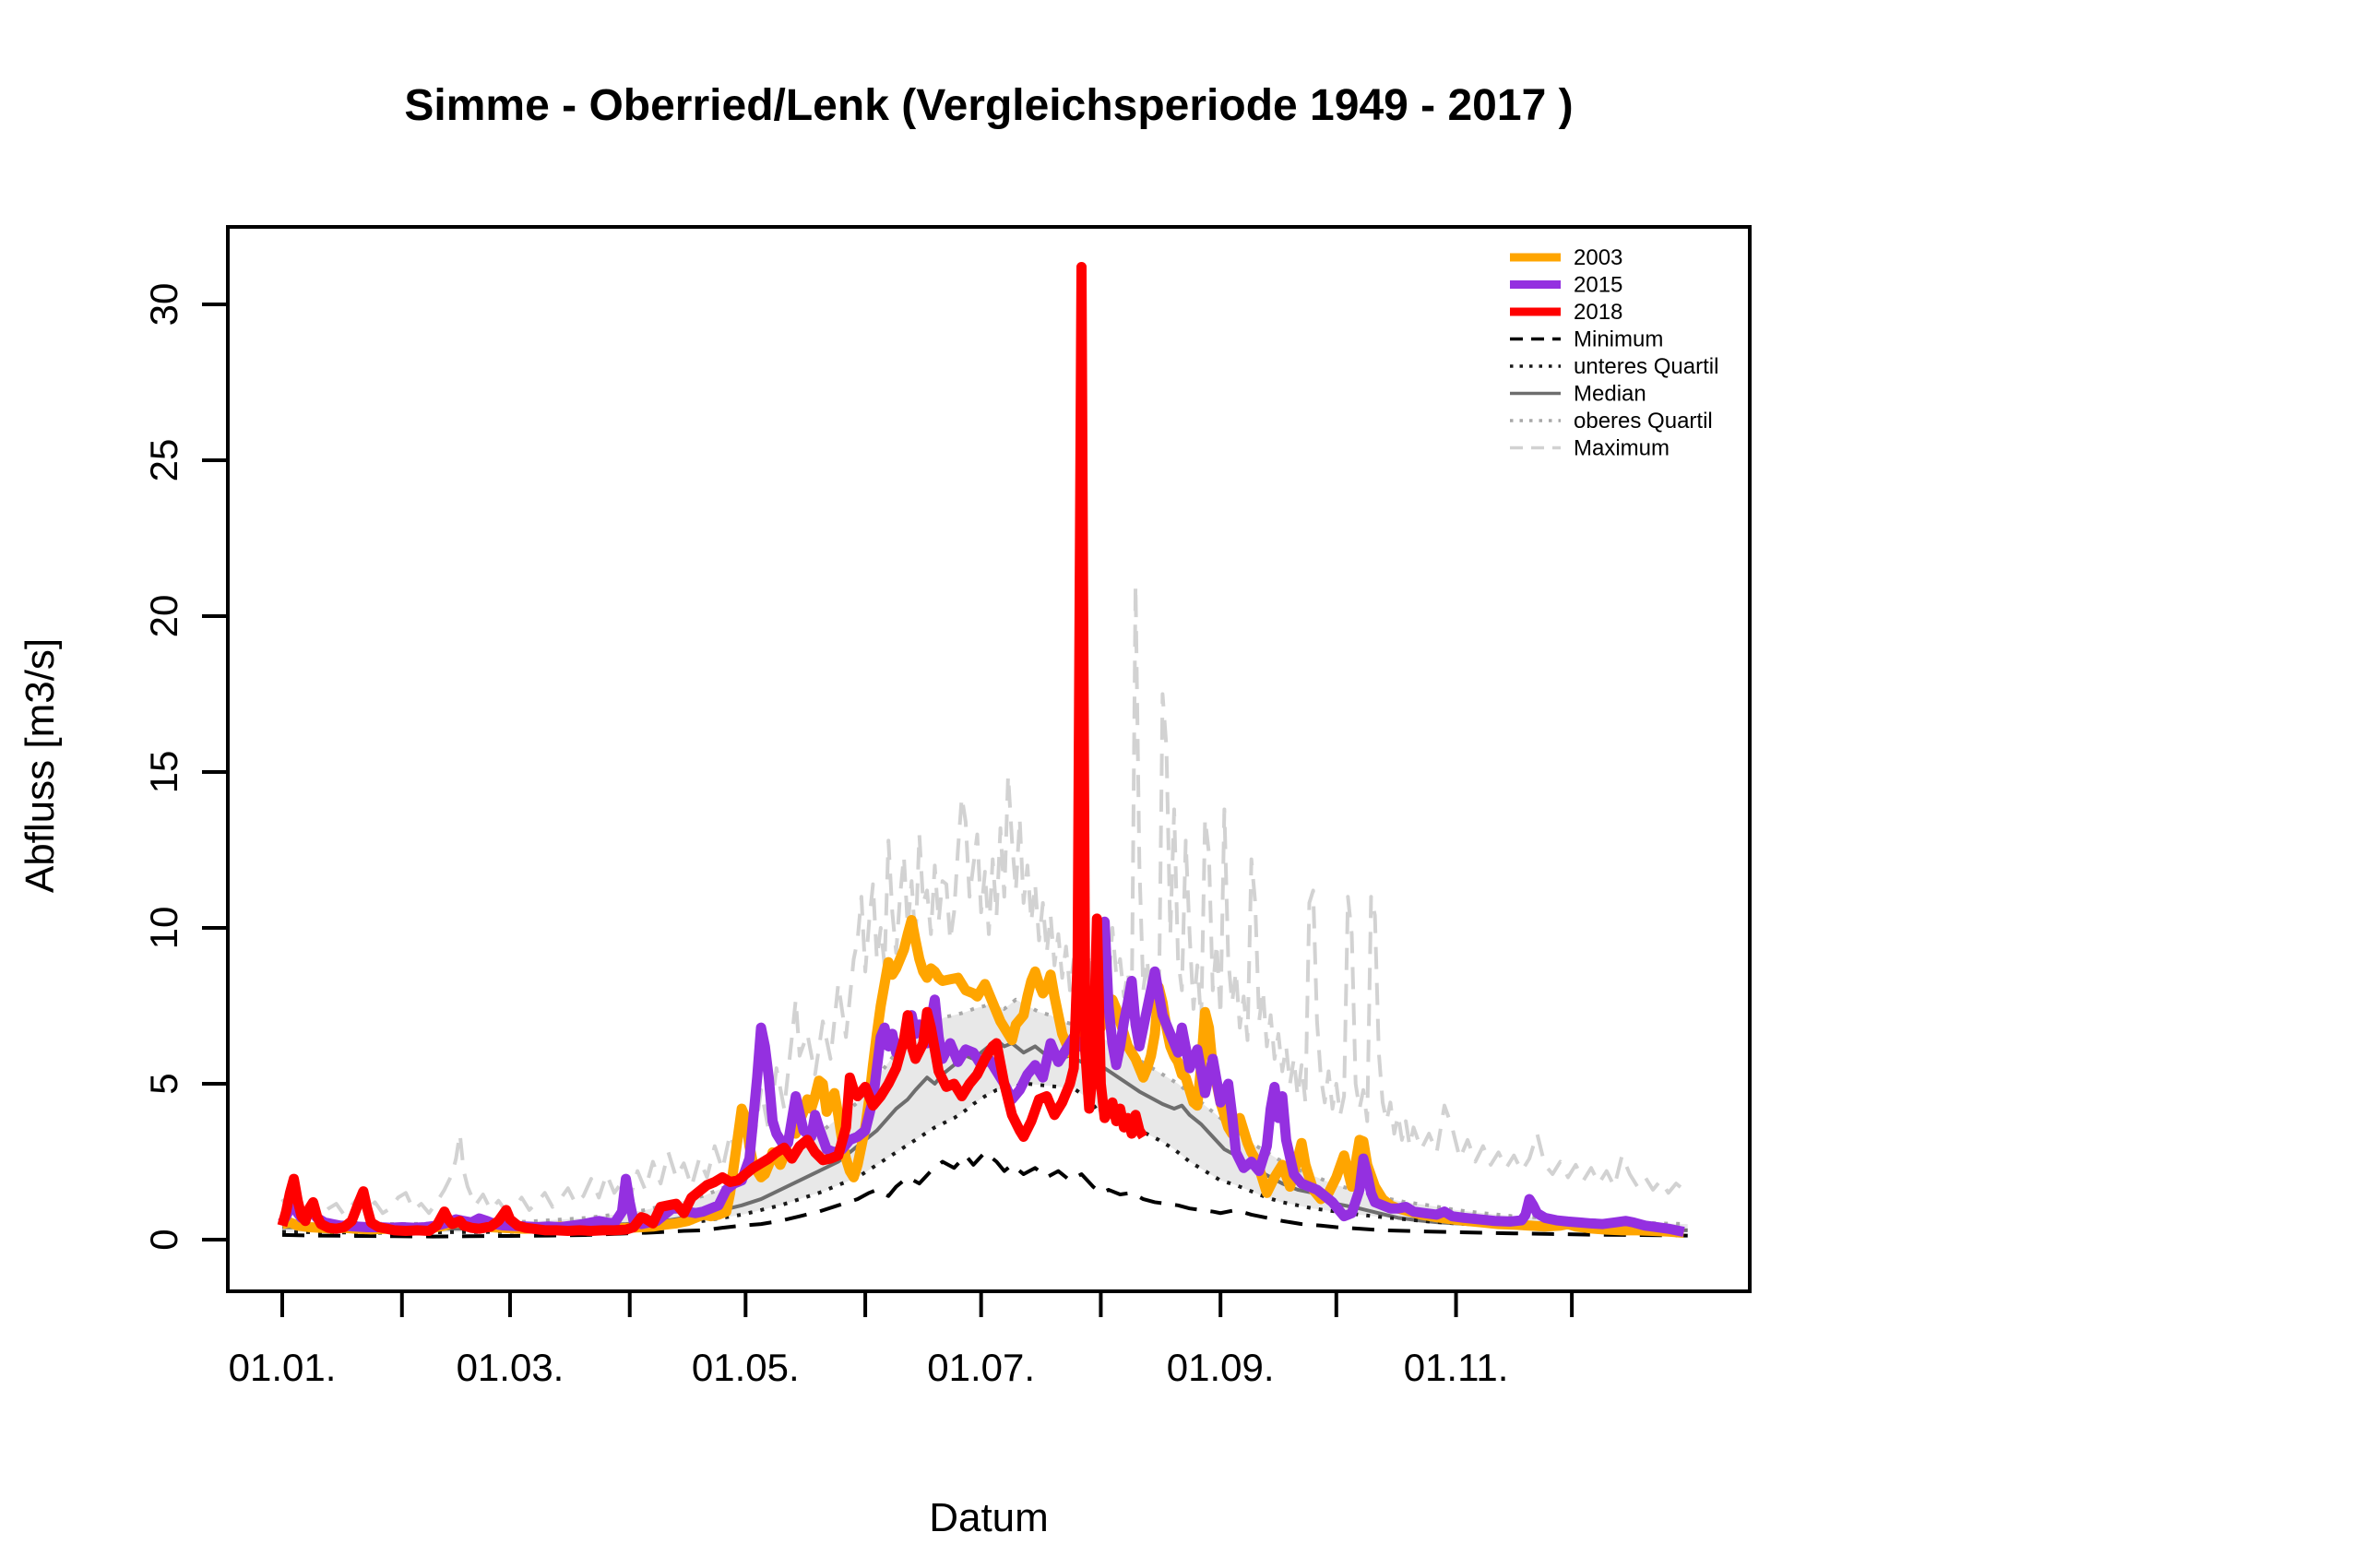  I want to click on y-axis: 0 5 10 15 20 25 30, so click(185, 767).